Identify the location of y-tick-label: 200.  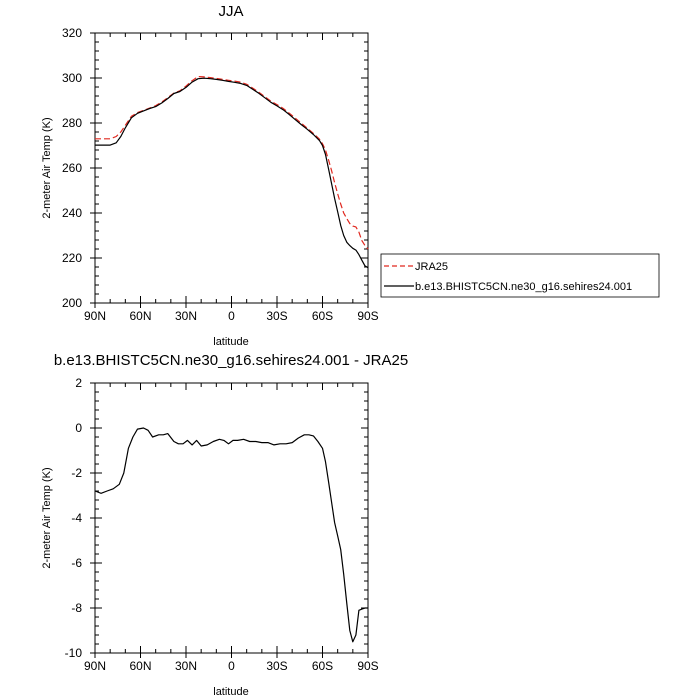
(72, 303).